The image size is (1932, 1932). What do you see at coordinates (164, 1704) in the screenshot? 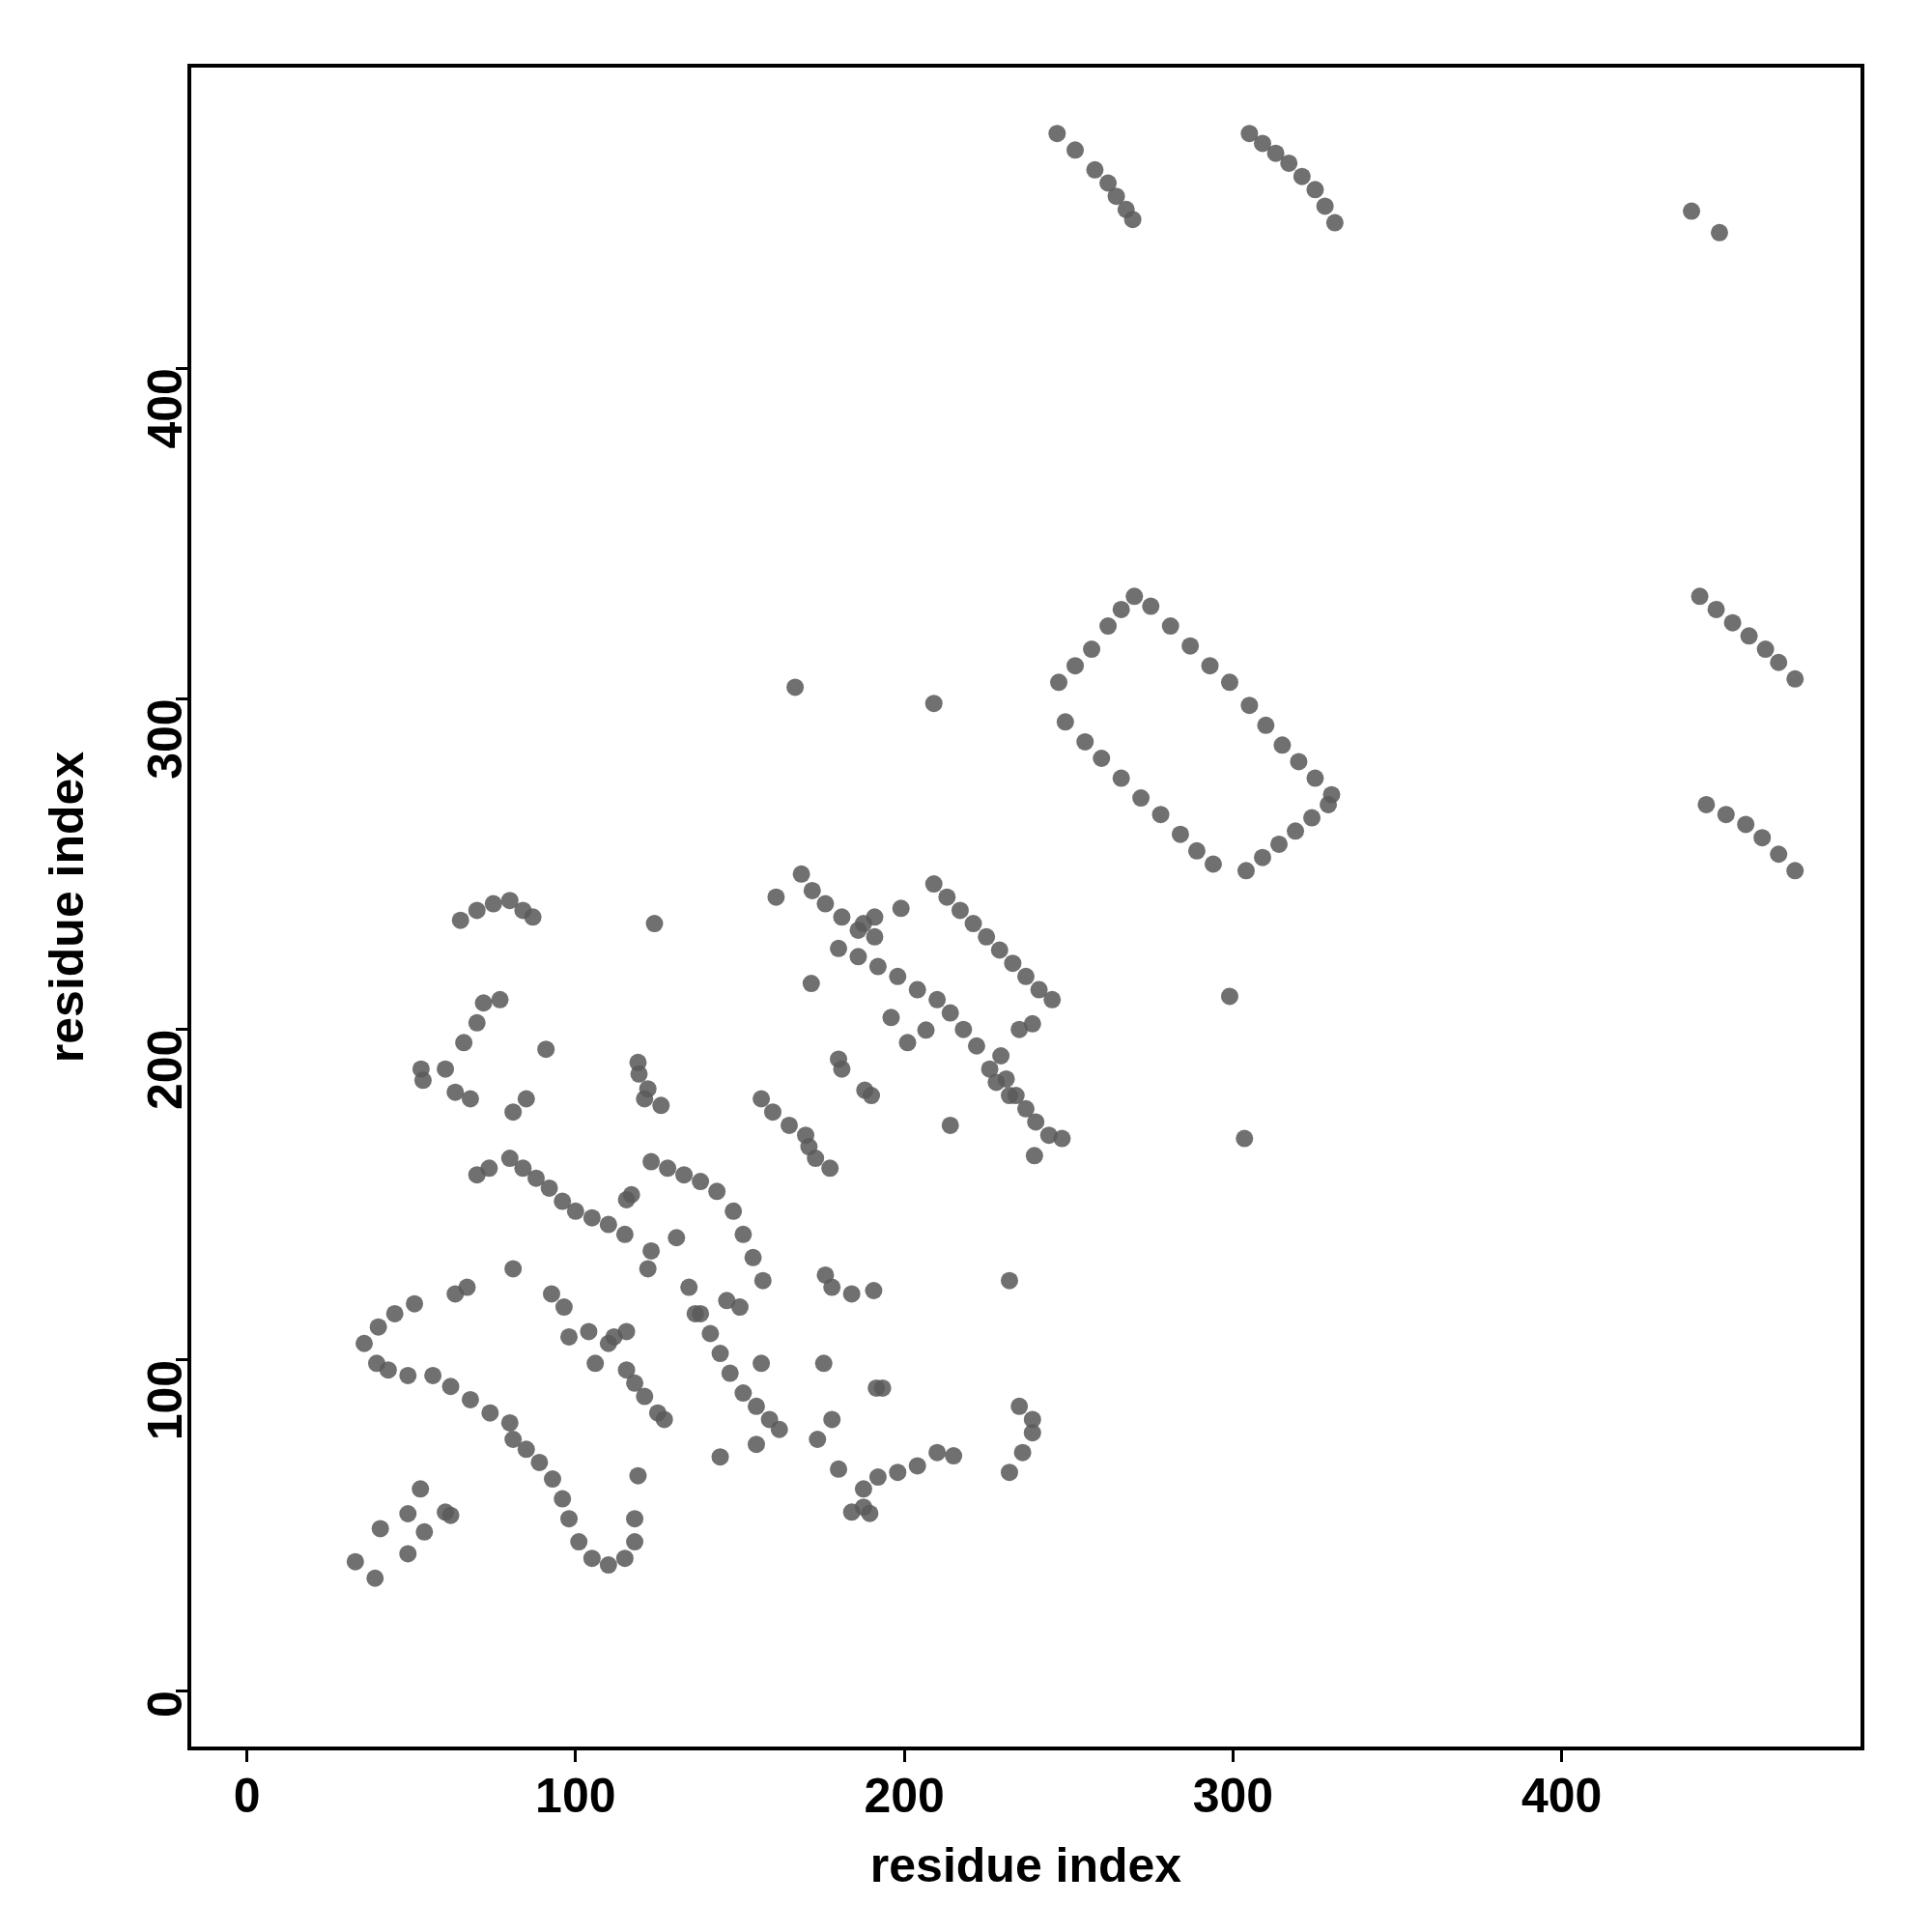
I see `y-tick-label: 0` at bounding box center [164, 1704].